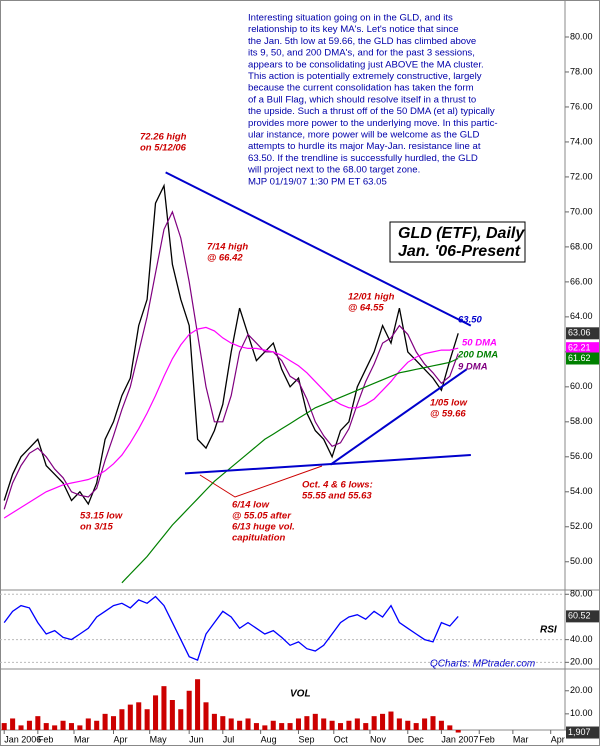  What do you see at coordinates (459, 251) in the screenshot?
I see `chart-subtitle: Jan. '06-Present` at bounding box center [459, 251].